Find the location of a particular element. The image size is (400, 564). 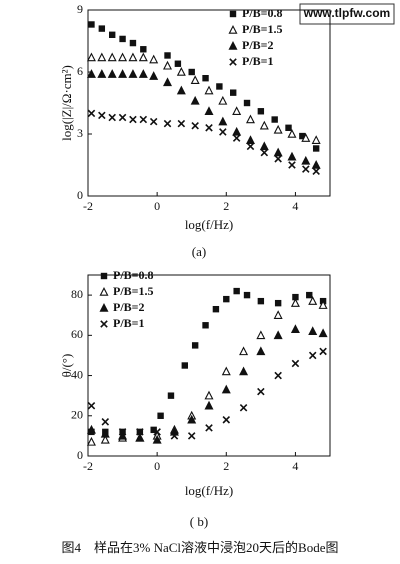

y-tick-label: 60 is located at coordinates (77, 334).